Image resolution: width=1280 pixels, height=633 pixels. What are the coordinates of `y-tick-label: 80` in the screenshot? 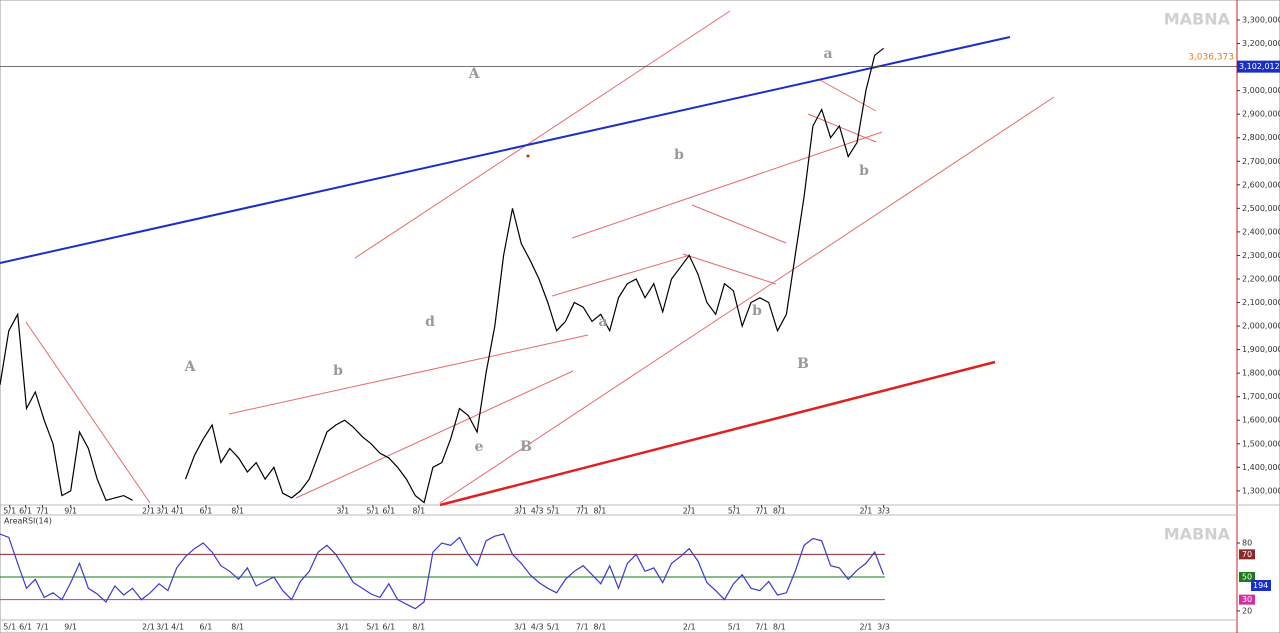 It's located at (1247, 543).